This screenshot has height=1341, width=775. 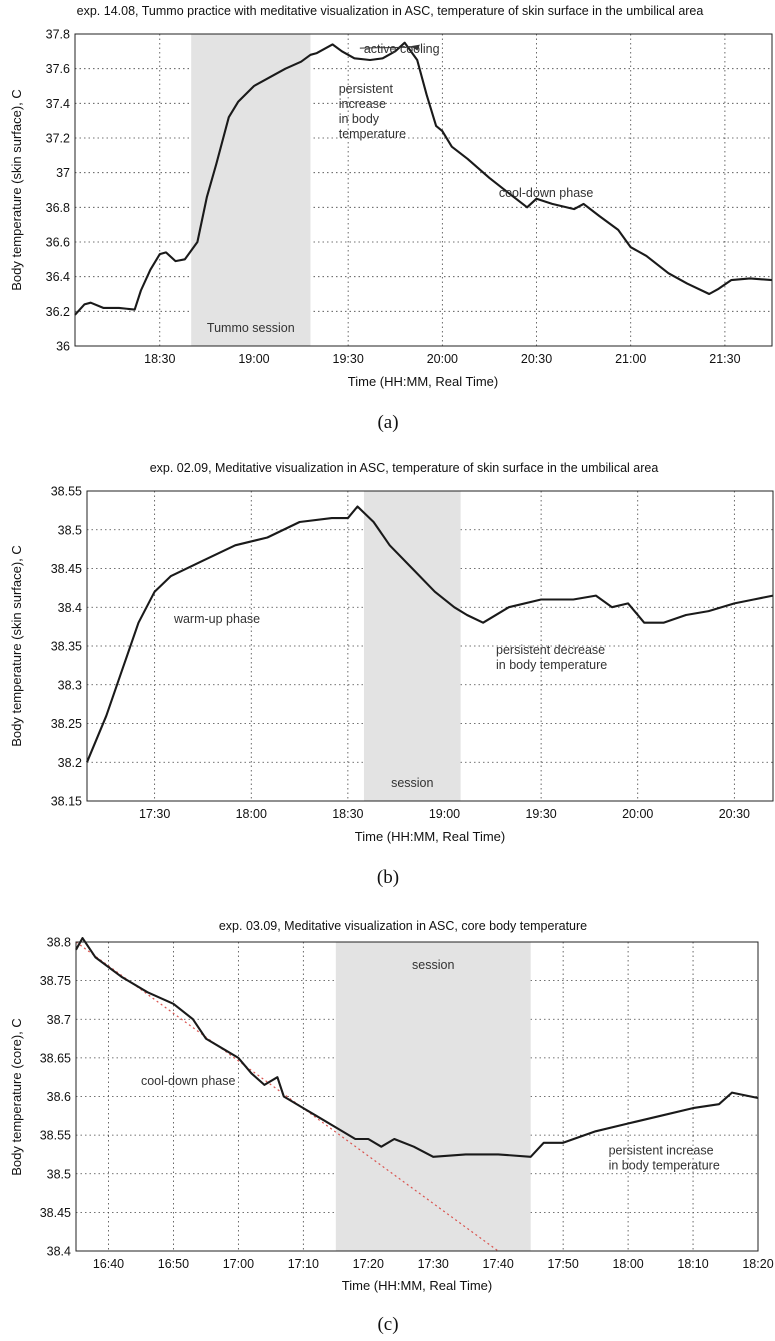 I want to click on chart-c-x-tick-label: 17:30, so click(x=433, y=1264).